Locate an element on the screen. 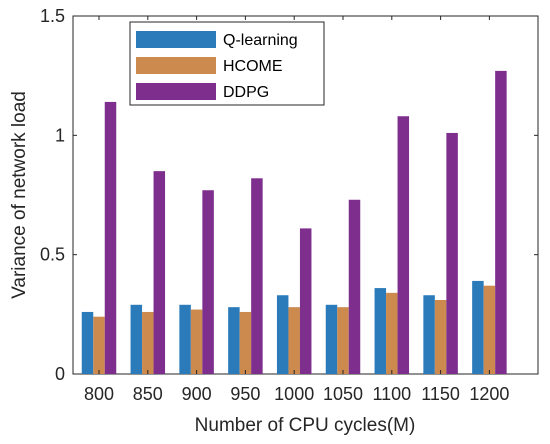  x-tick-label: 1050 is located at coordinates (343, 394).